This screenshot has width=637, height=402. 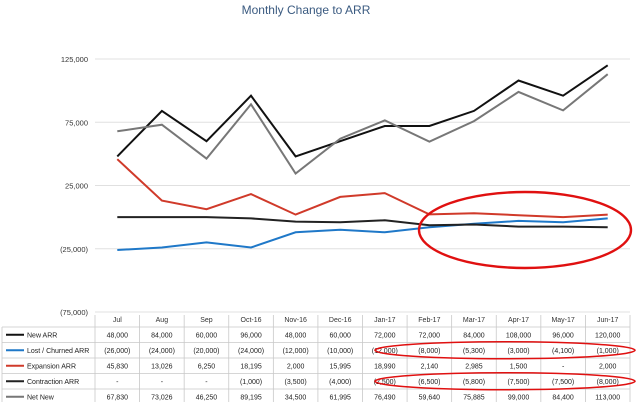 I want to click on y-tick-label: 25,000, so click(x=76, y=186).